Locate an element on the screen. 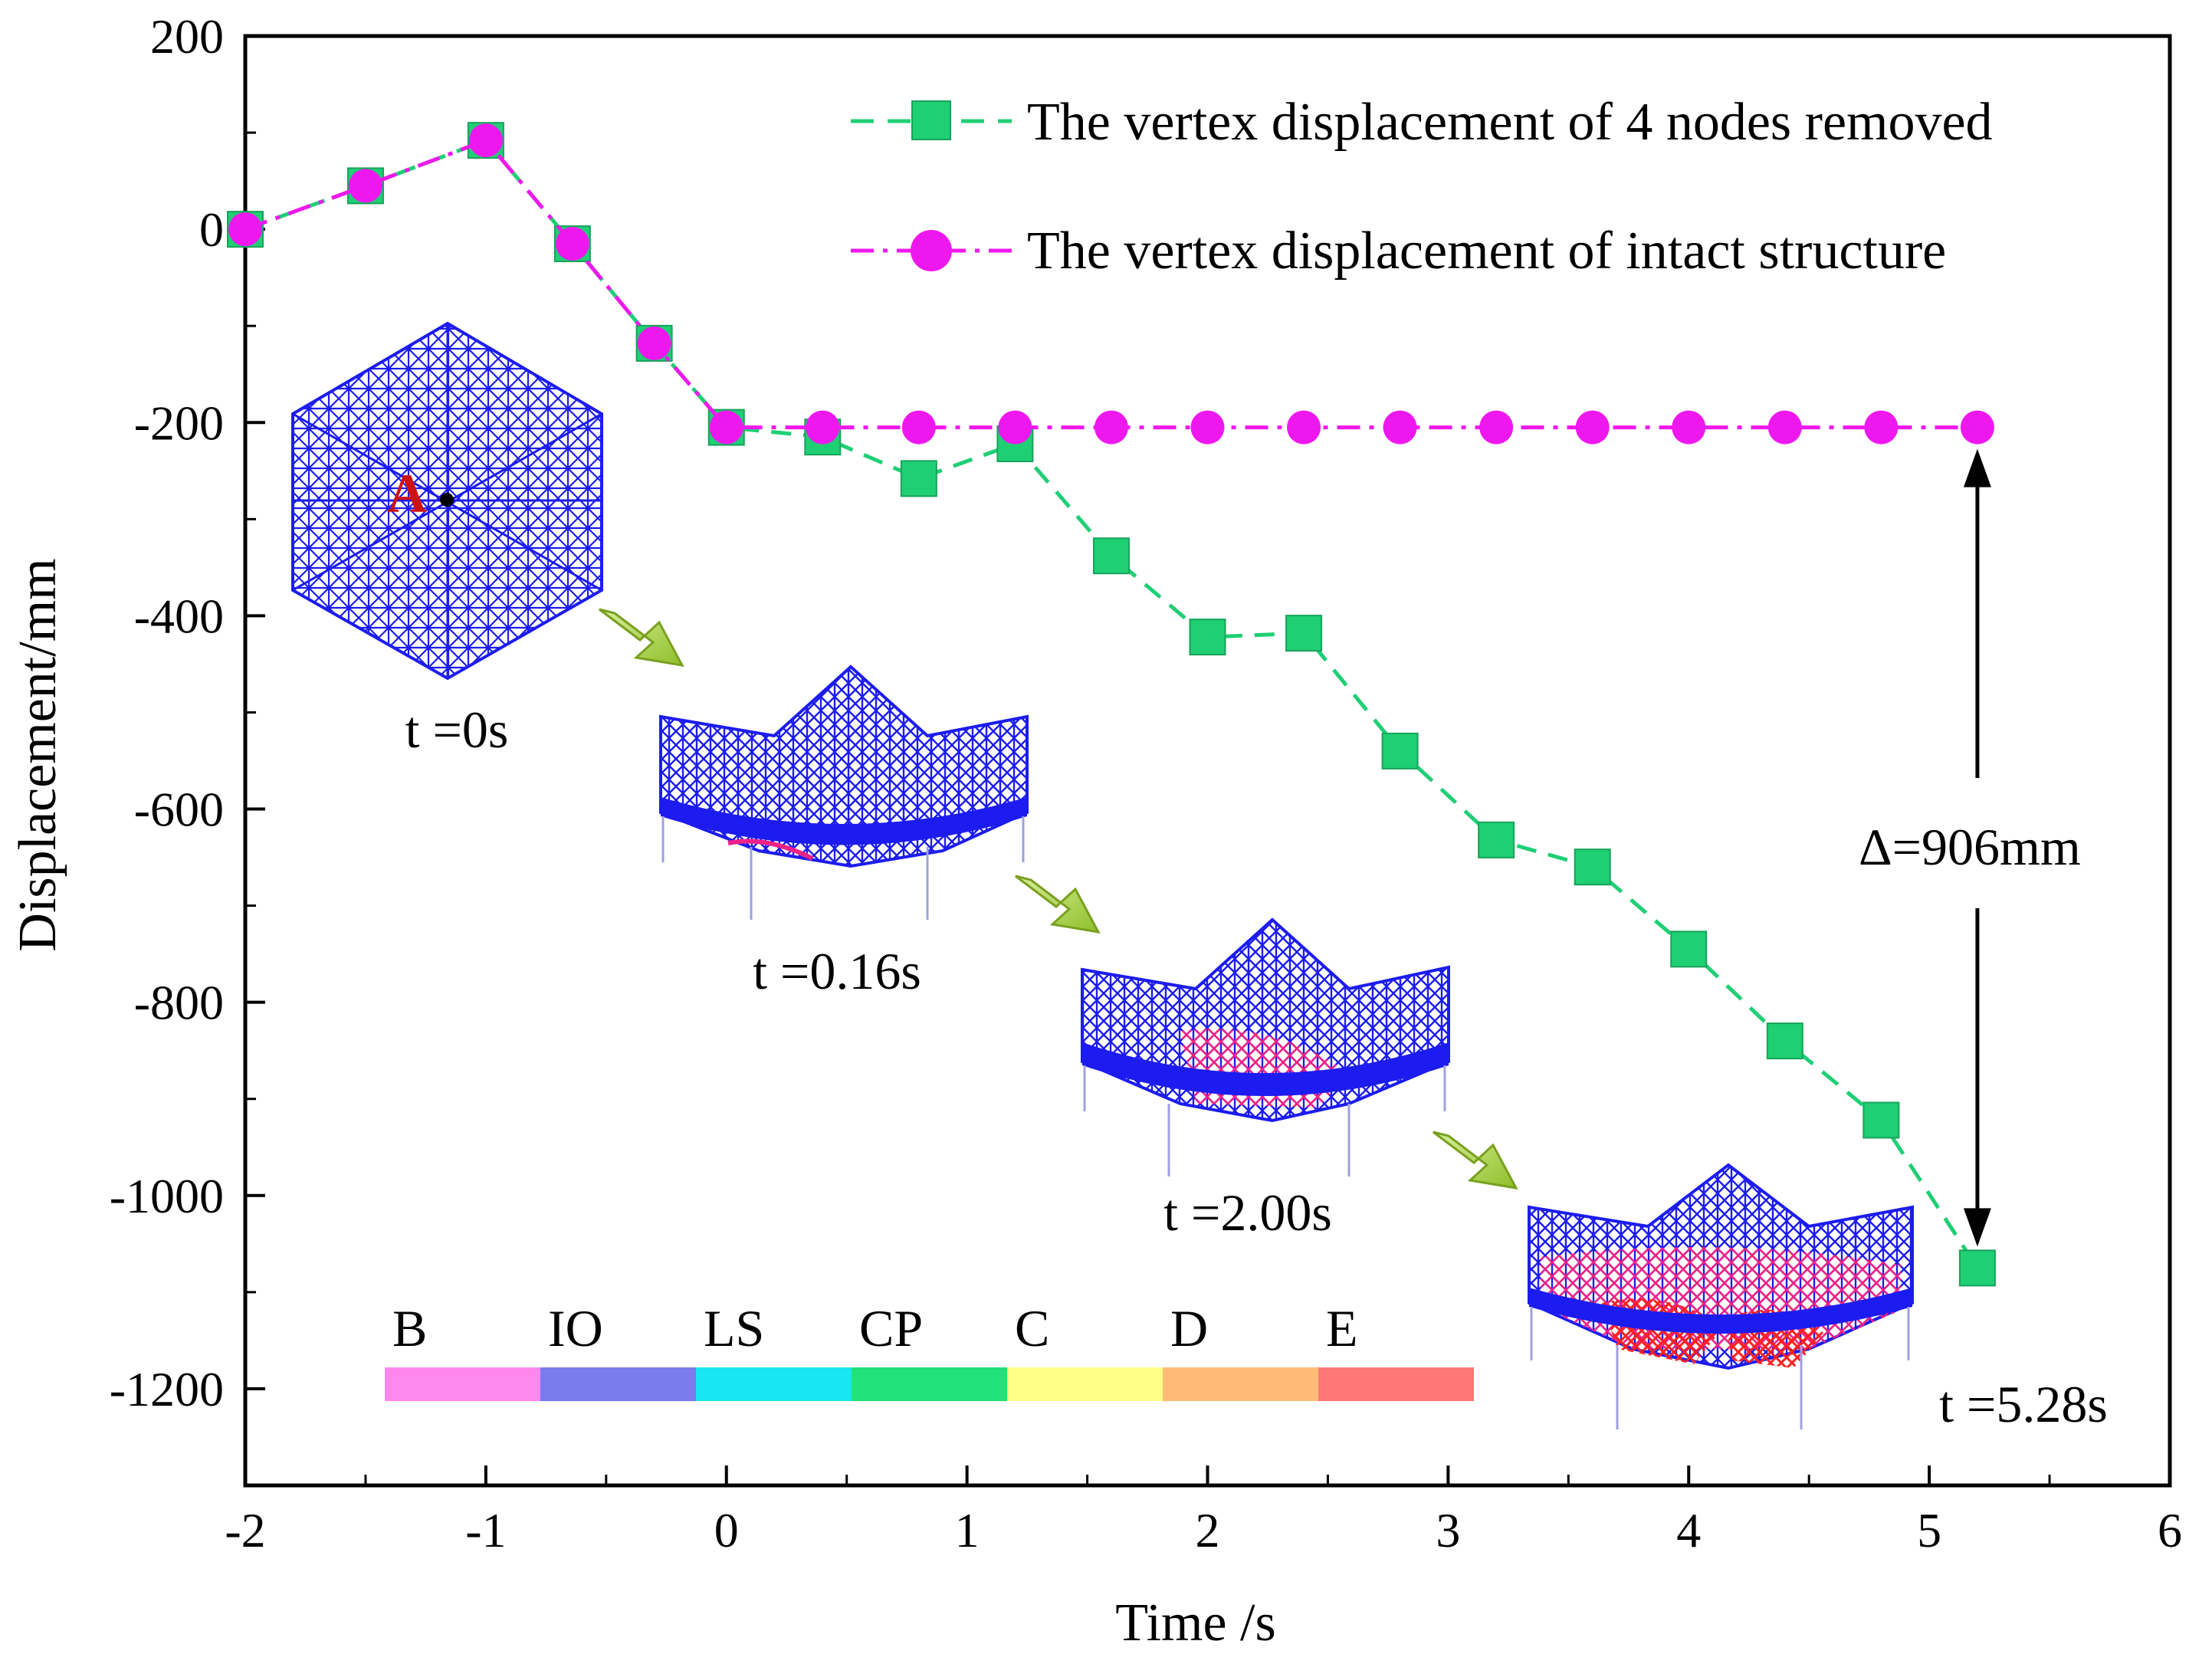 This screenshot has width=2212, height=1664. y-tick-label: -800 is located at coordinates (179, 1003).